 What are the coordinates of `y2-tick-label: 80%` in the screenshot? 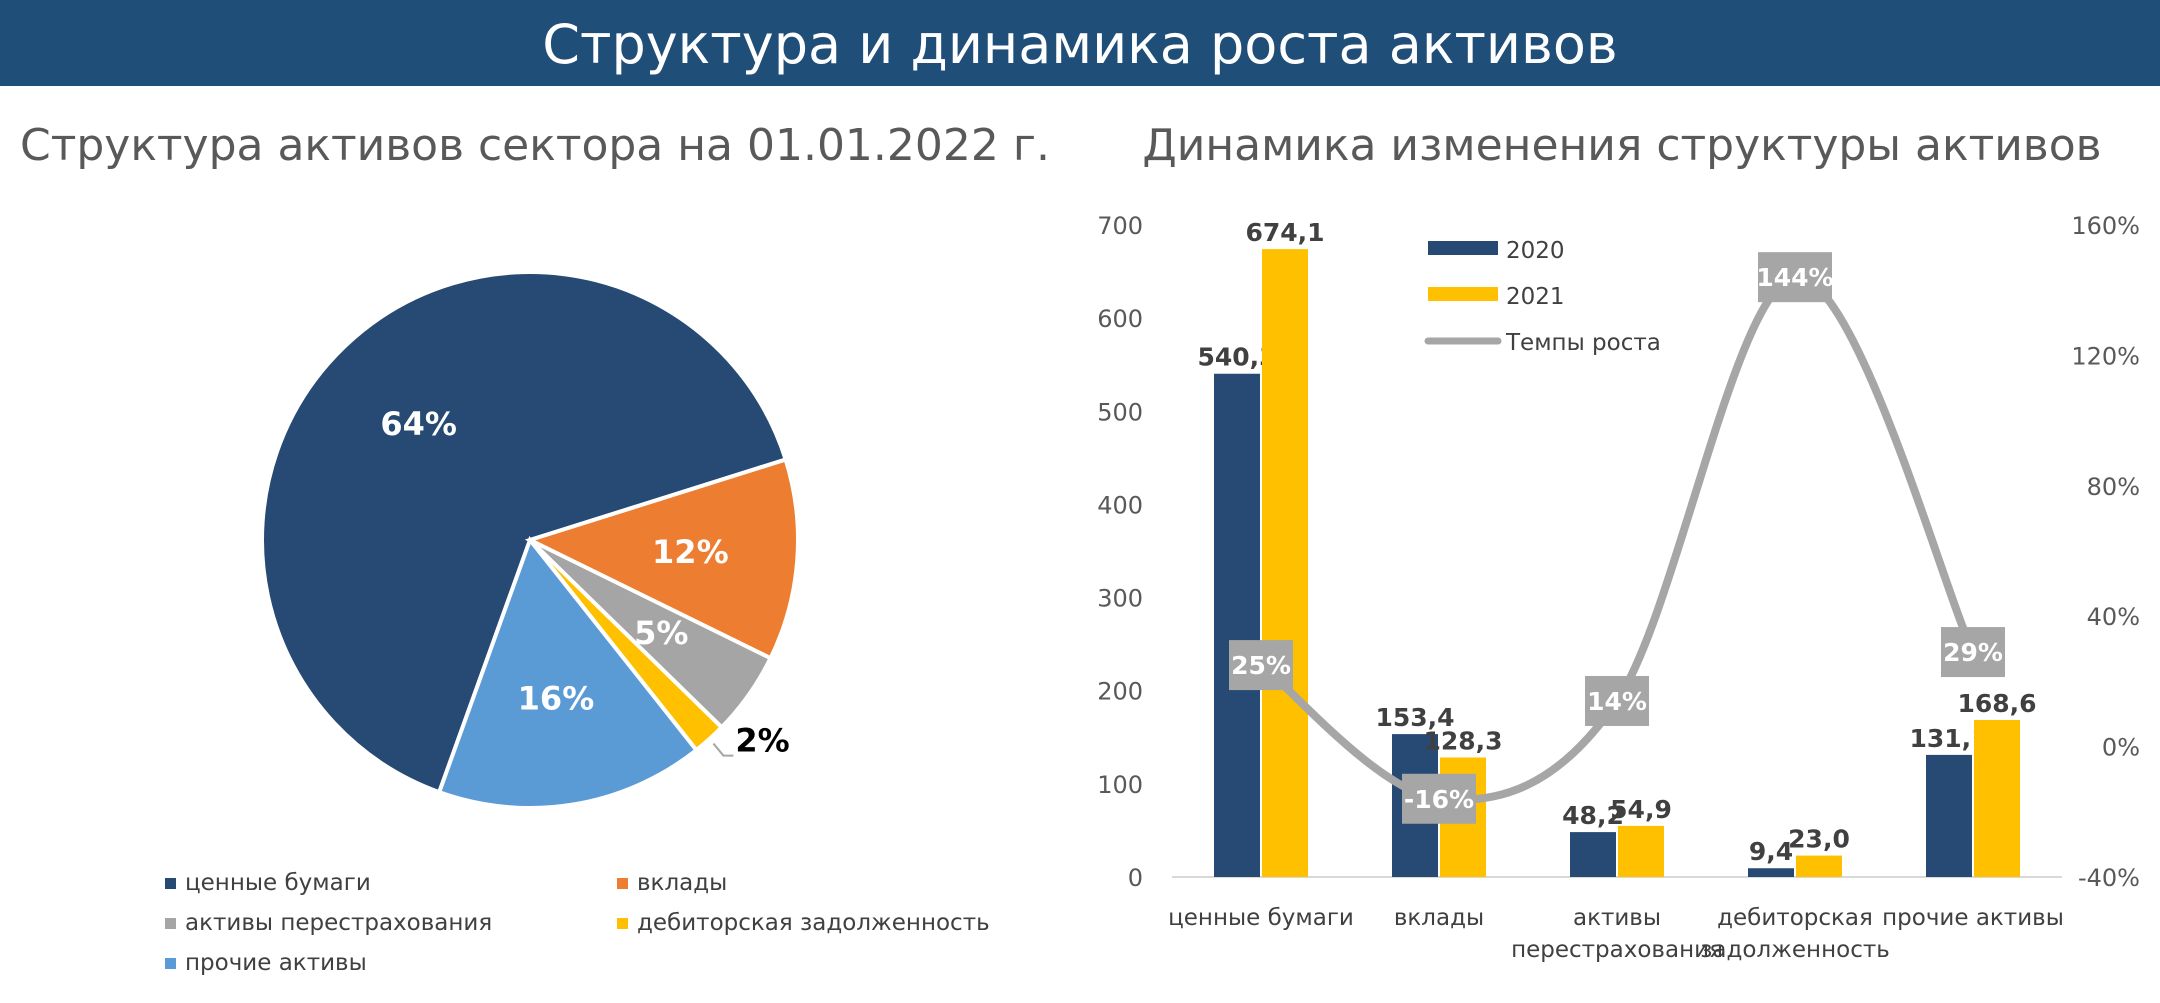 It's located at (2113, 487).